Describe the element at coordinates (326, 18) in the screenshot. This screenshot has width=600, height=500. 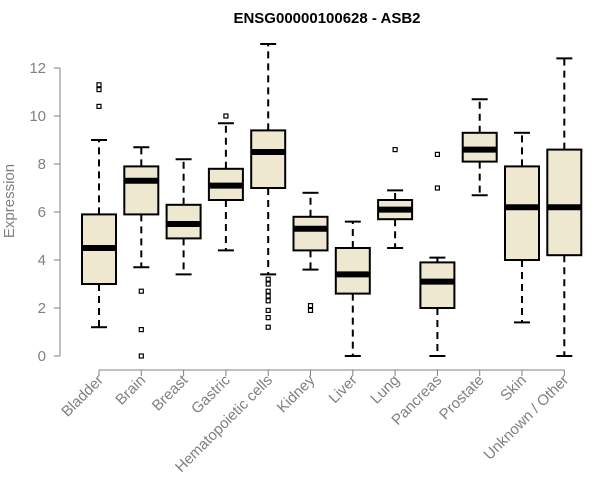
I see `chart-title: ENSG00000100628 - ASB2` at that location.